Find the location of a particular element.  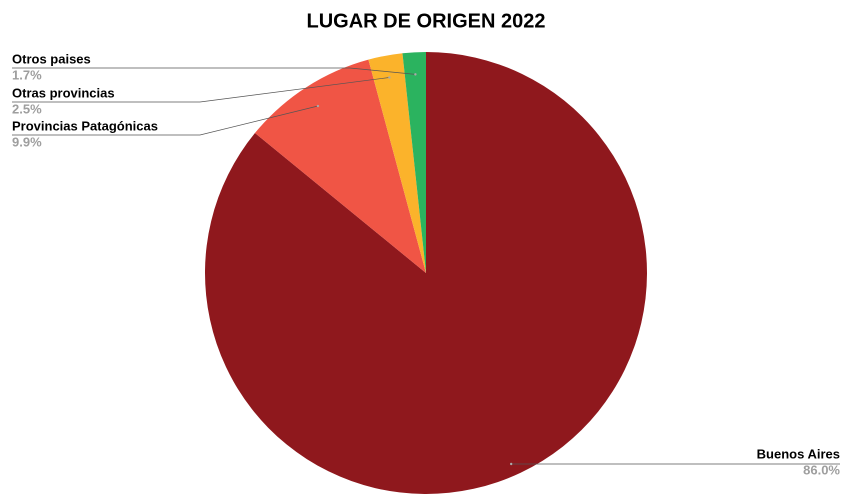

slice-label: Otras provincias is located at coordinates (63, 92).